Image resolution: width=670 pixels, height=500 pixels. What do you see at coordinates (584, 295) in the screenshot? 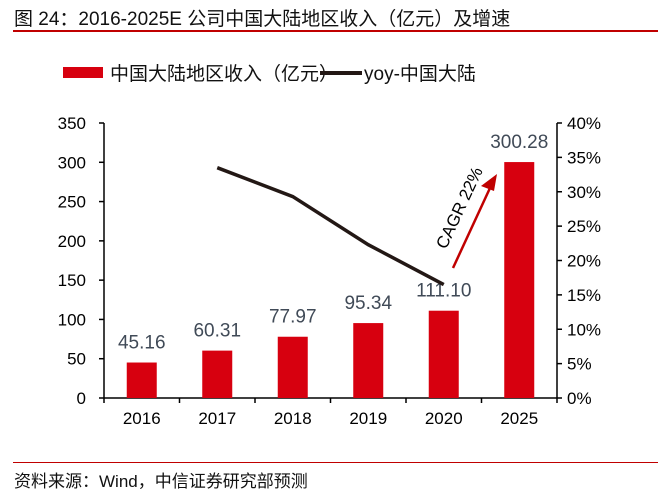
I see `right-tick-label: 15%` at bounding box center [584, 295].